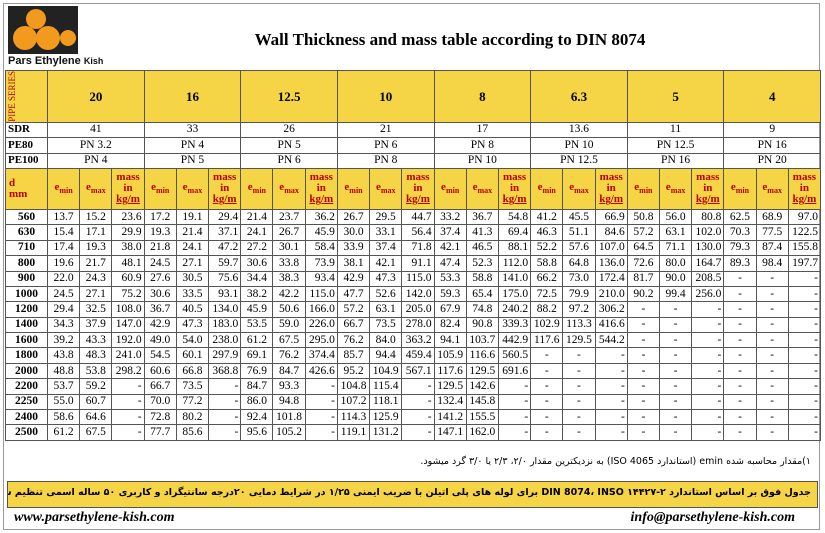  Describe the element at coordinates (482, 432) in the screenshot. I see `value-cell: 162.0` at that location.